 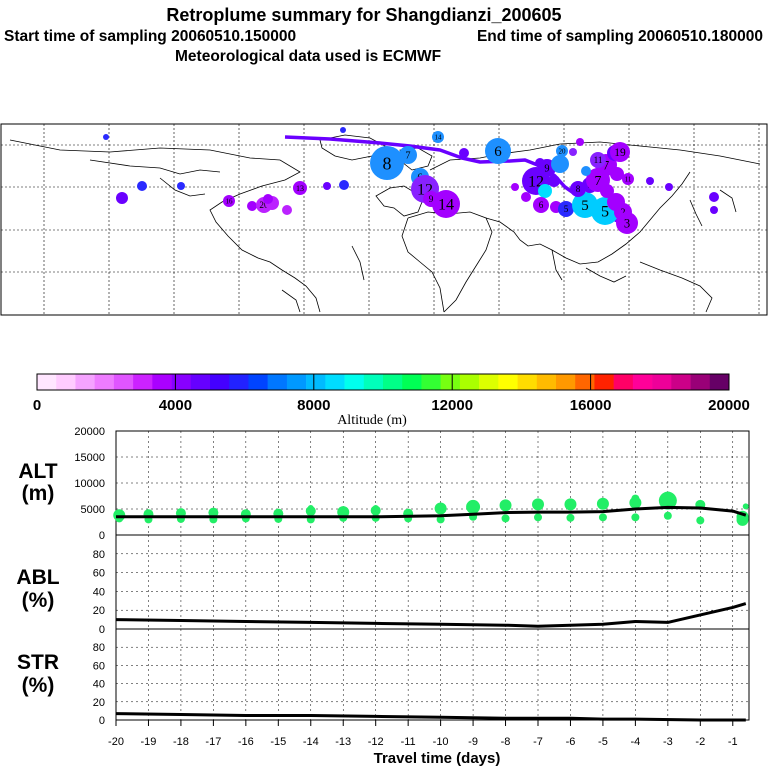 I want to click on str-panel-unit: (%), so click(x=38, y=685).